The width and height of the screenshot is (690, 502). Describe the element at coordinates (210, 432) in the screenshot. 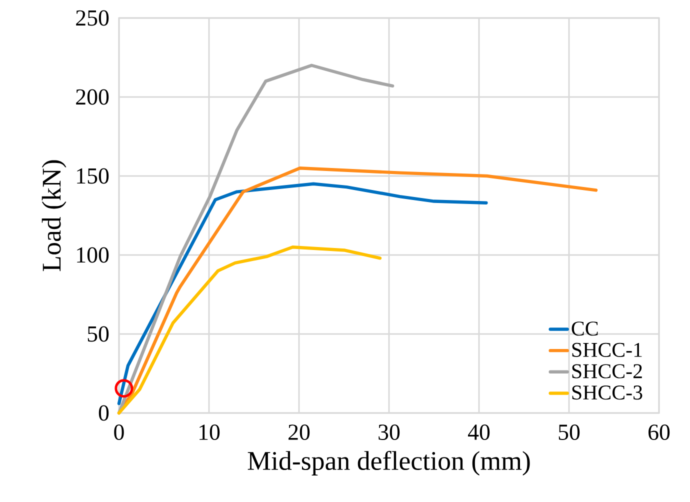

I see `x-tick-label: 10` at that location.